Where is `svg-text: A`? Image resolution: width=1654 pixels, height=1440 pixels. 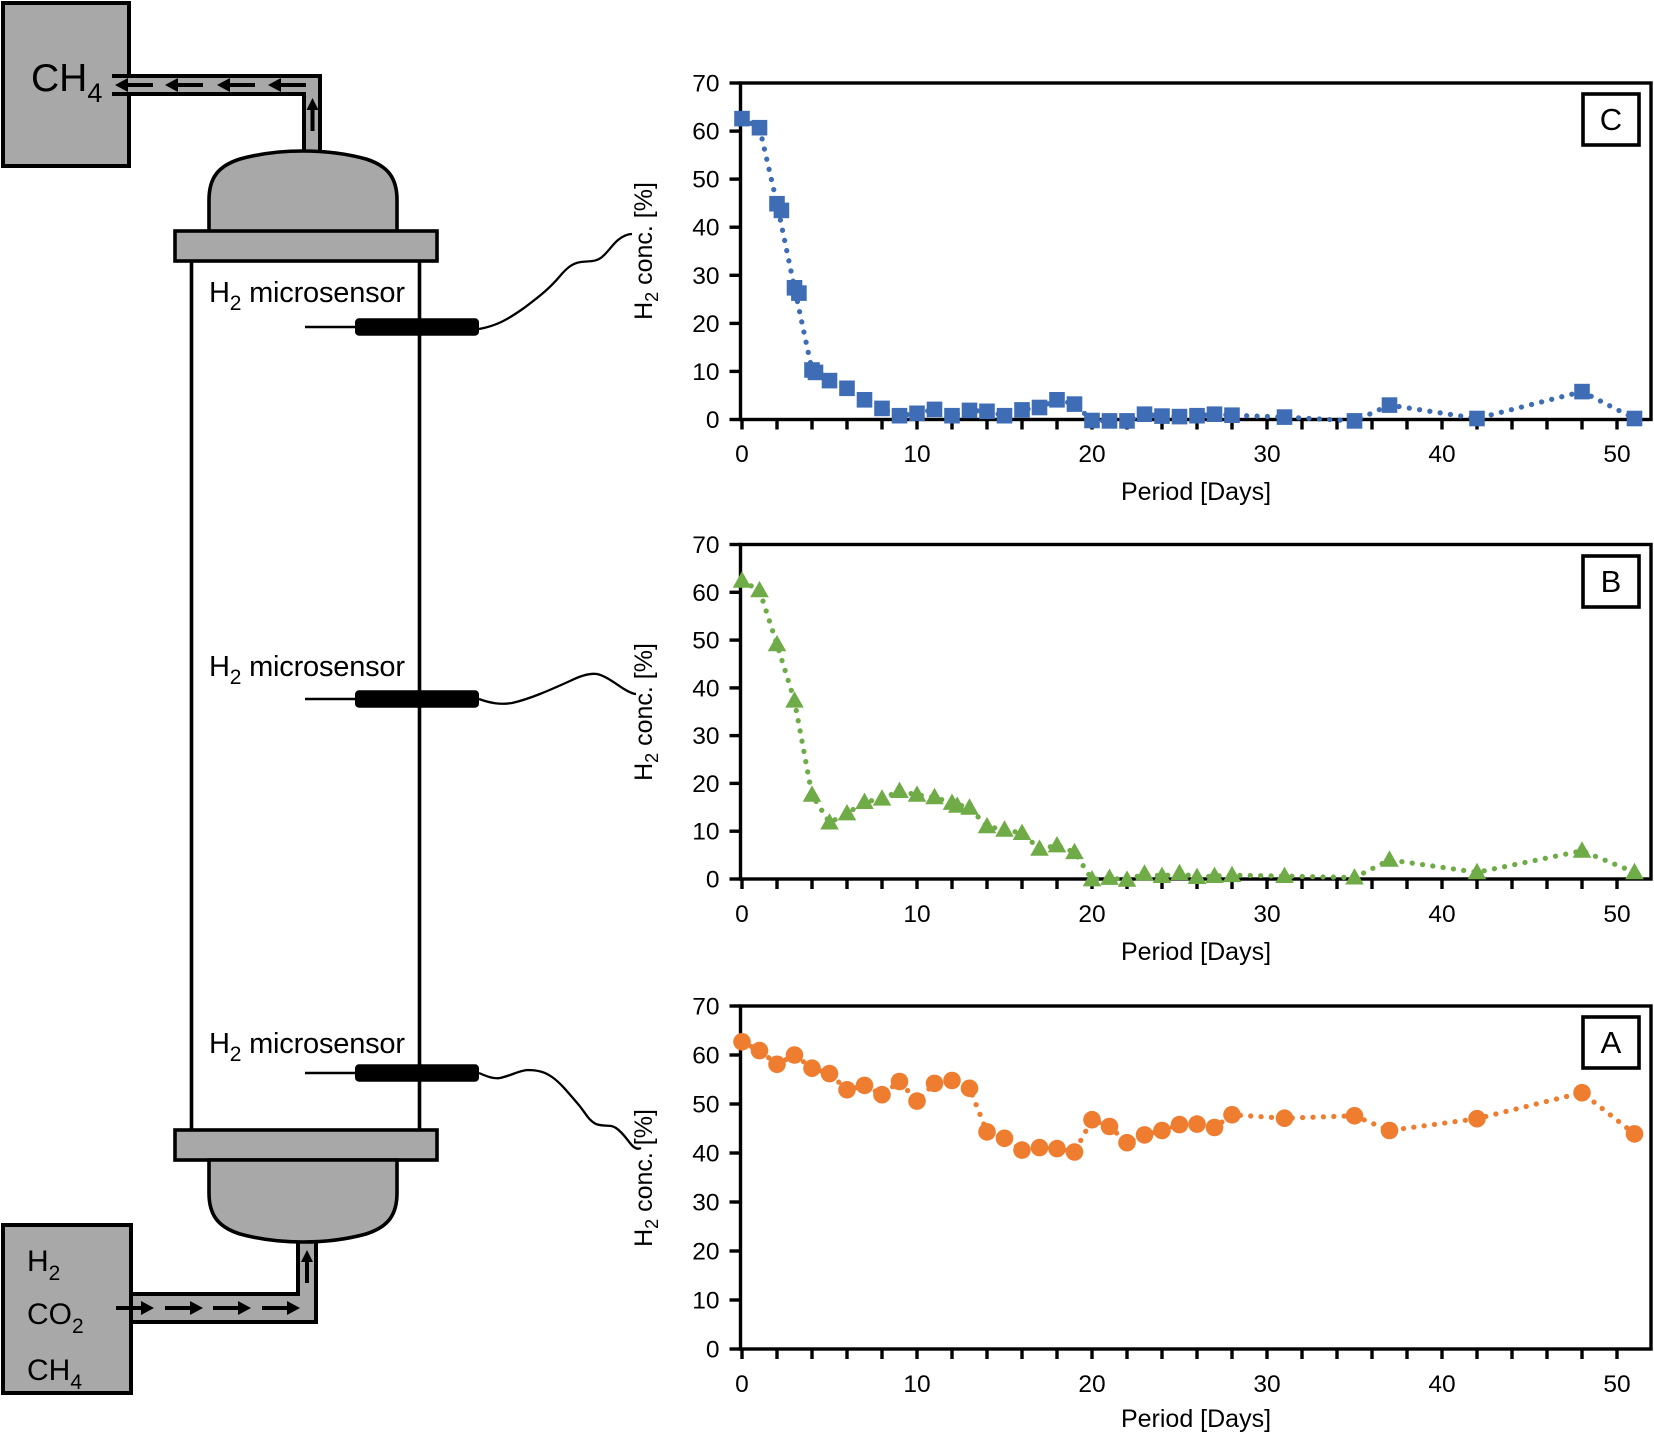
svg-text: A is located at coordinates (1611, 1042).